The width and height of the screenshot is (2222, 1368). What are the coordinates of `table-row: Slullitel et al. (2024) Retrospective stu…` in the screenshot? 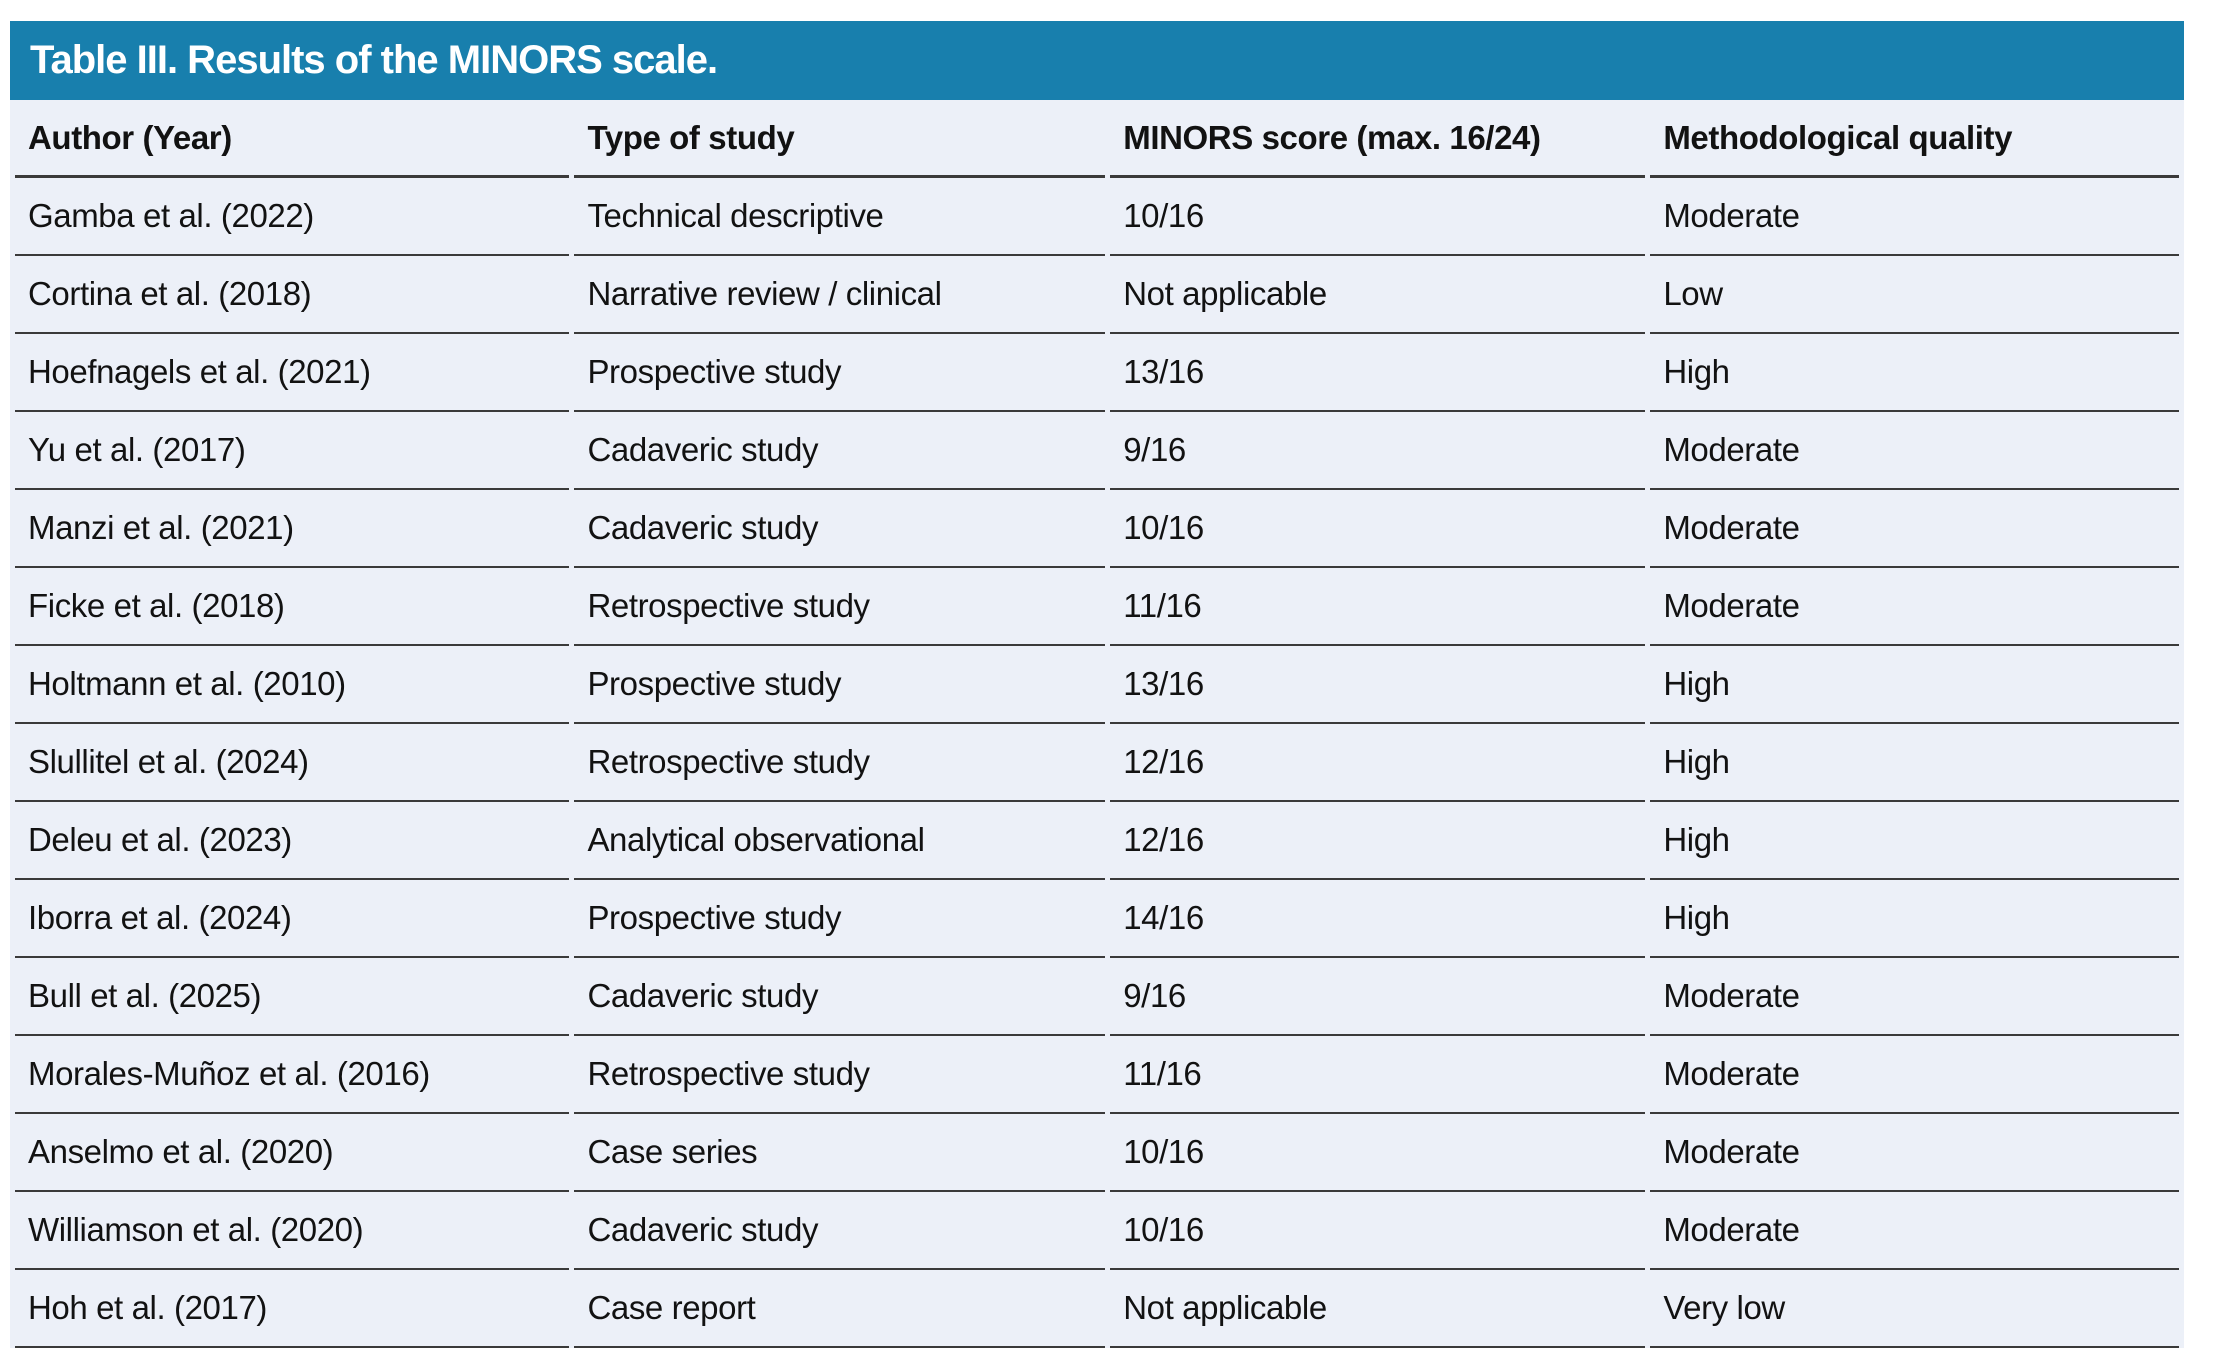 It's located at (1097, 763).